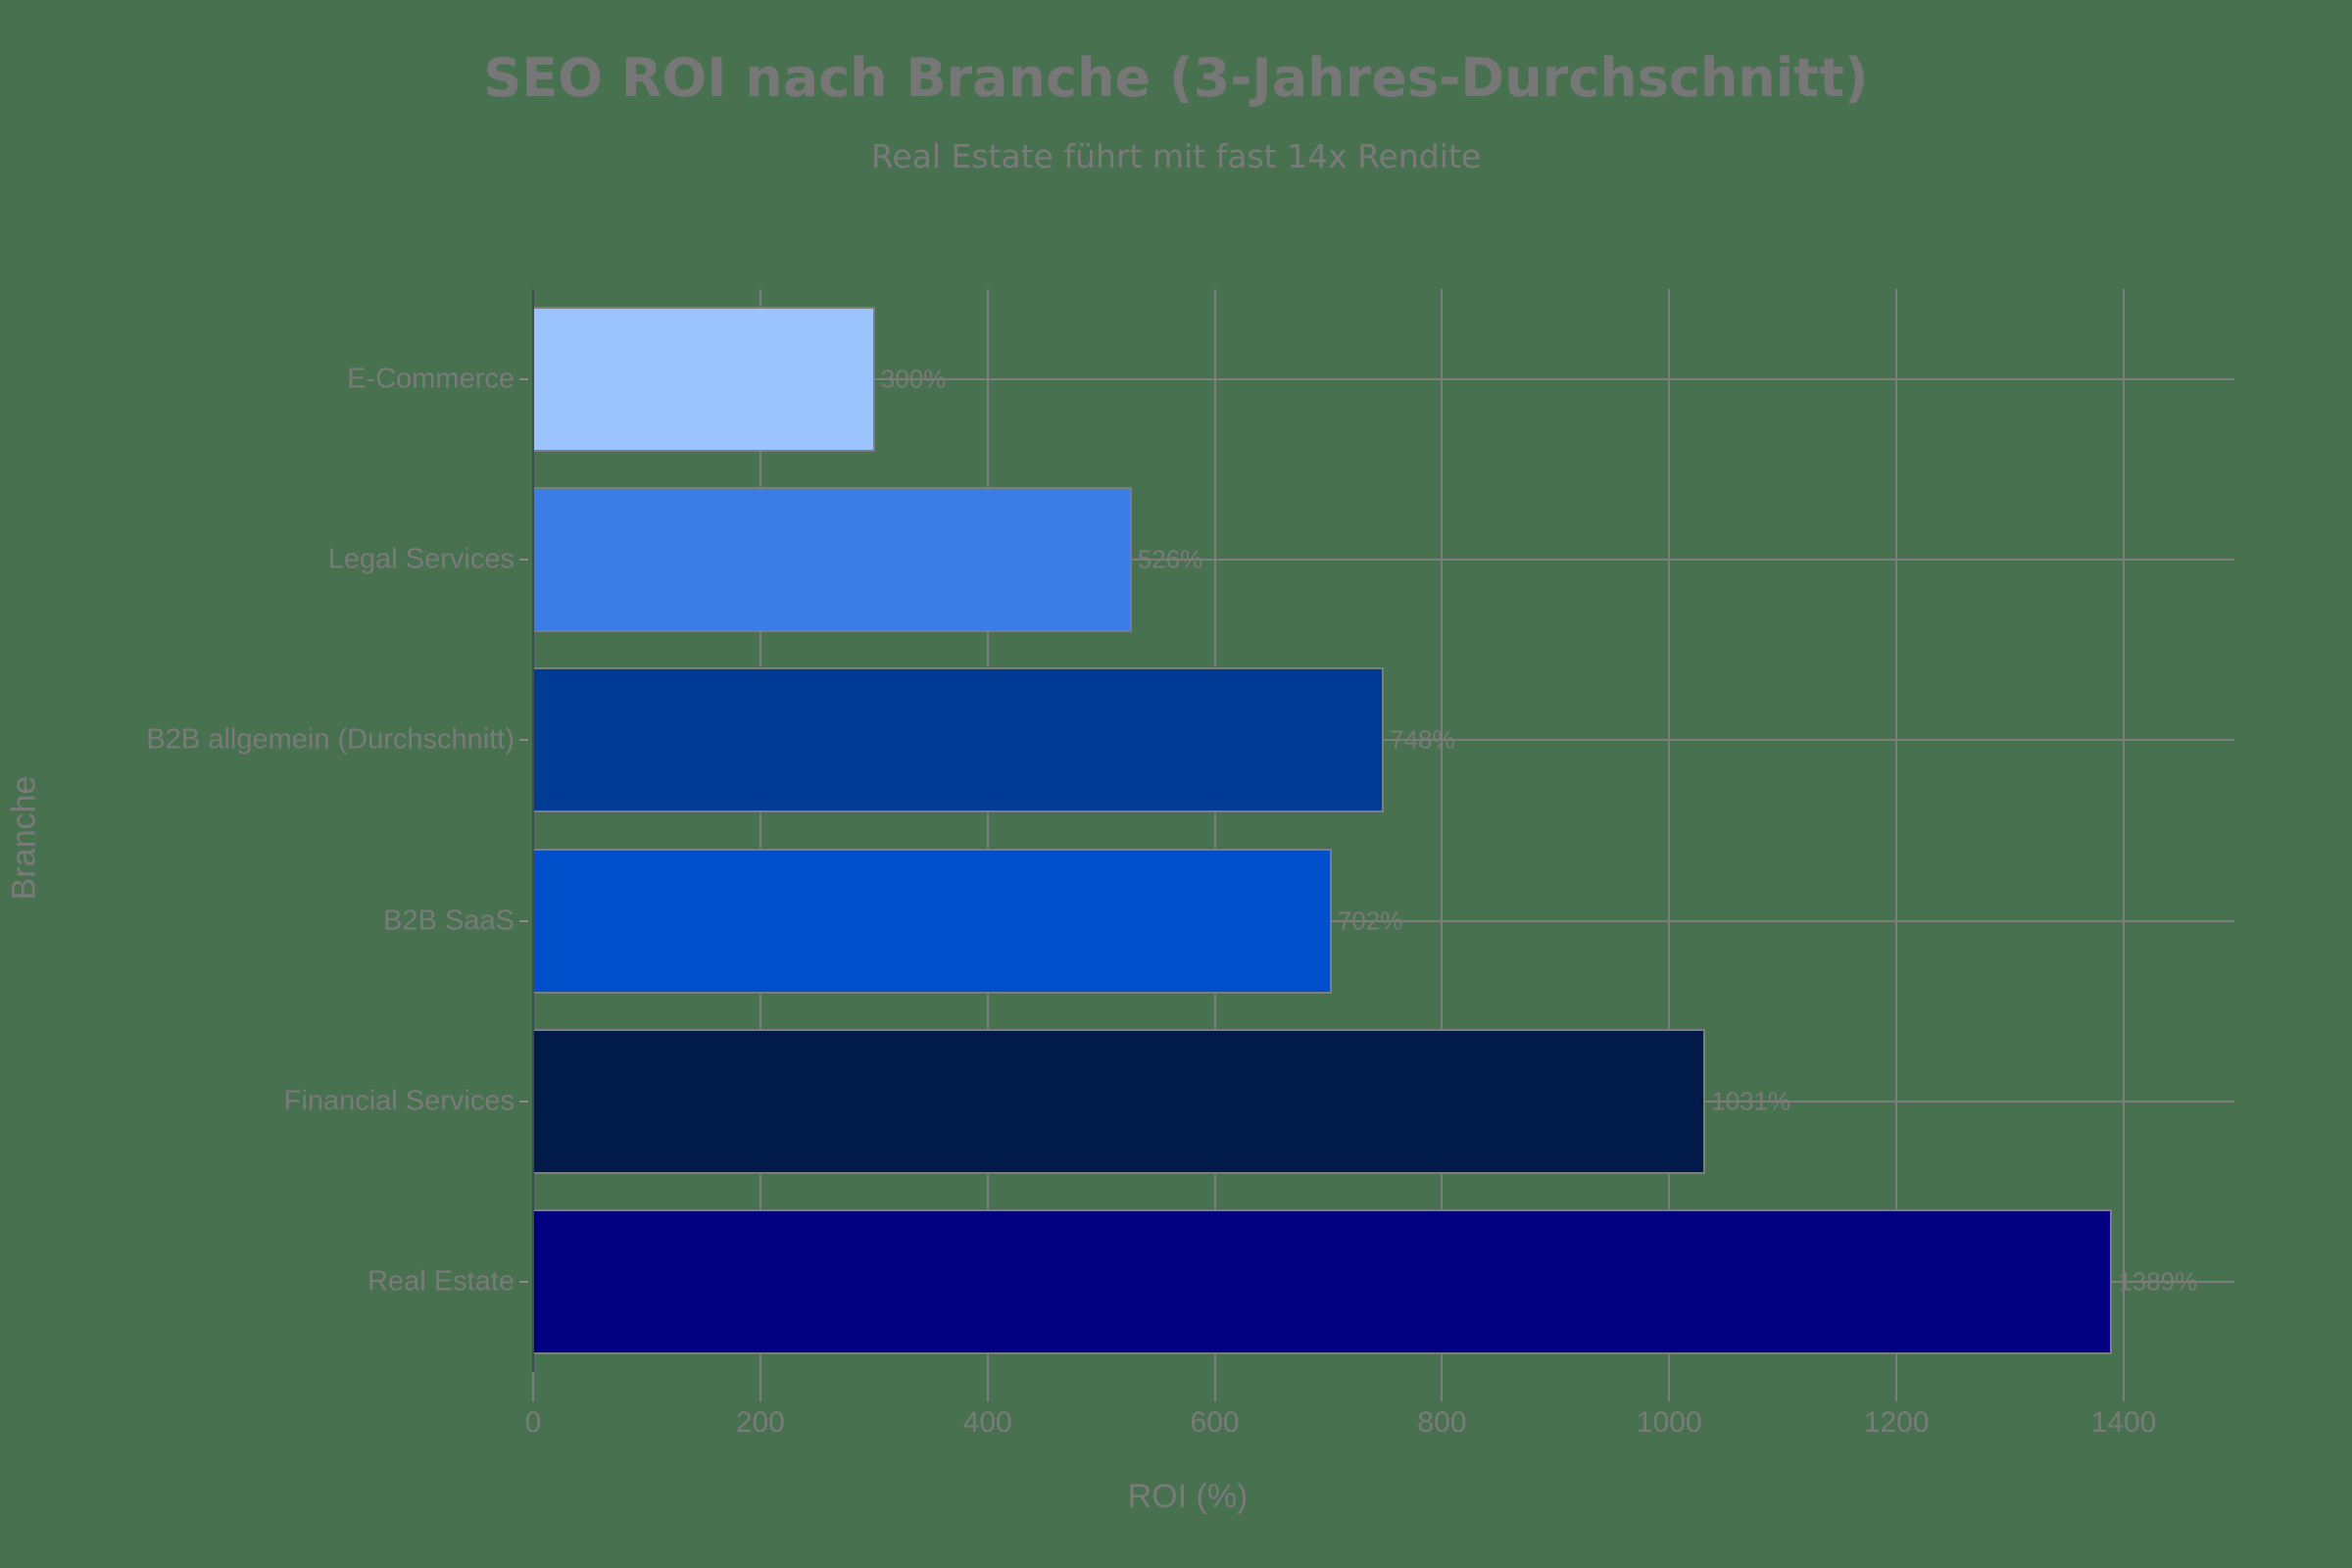 This screenshot has width=2352, height=1568. I want to click on bar-e-commerce, so click(704, 380).